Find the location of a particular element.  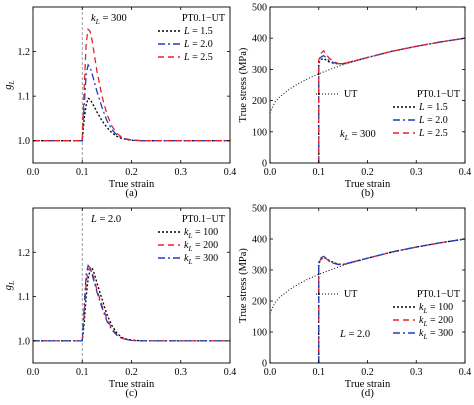

panel-label: (c) is located at coordinates (131, 393).